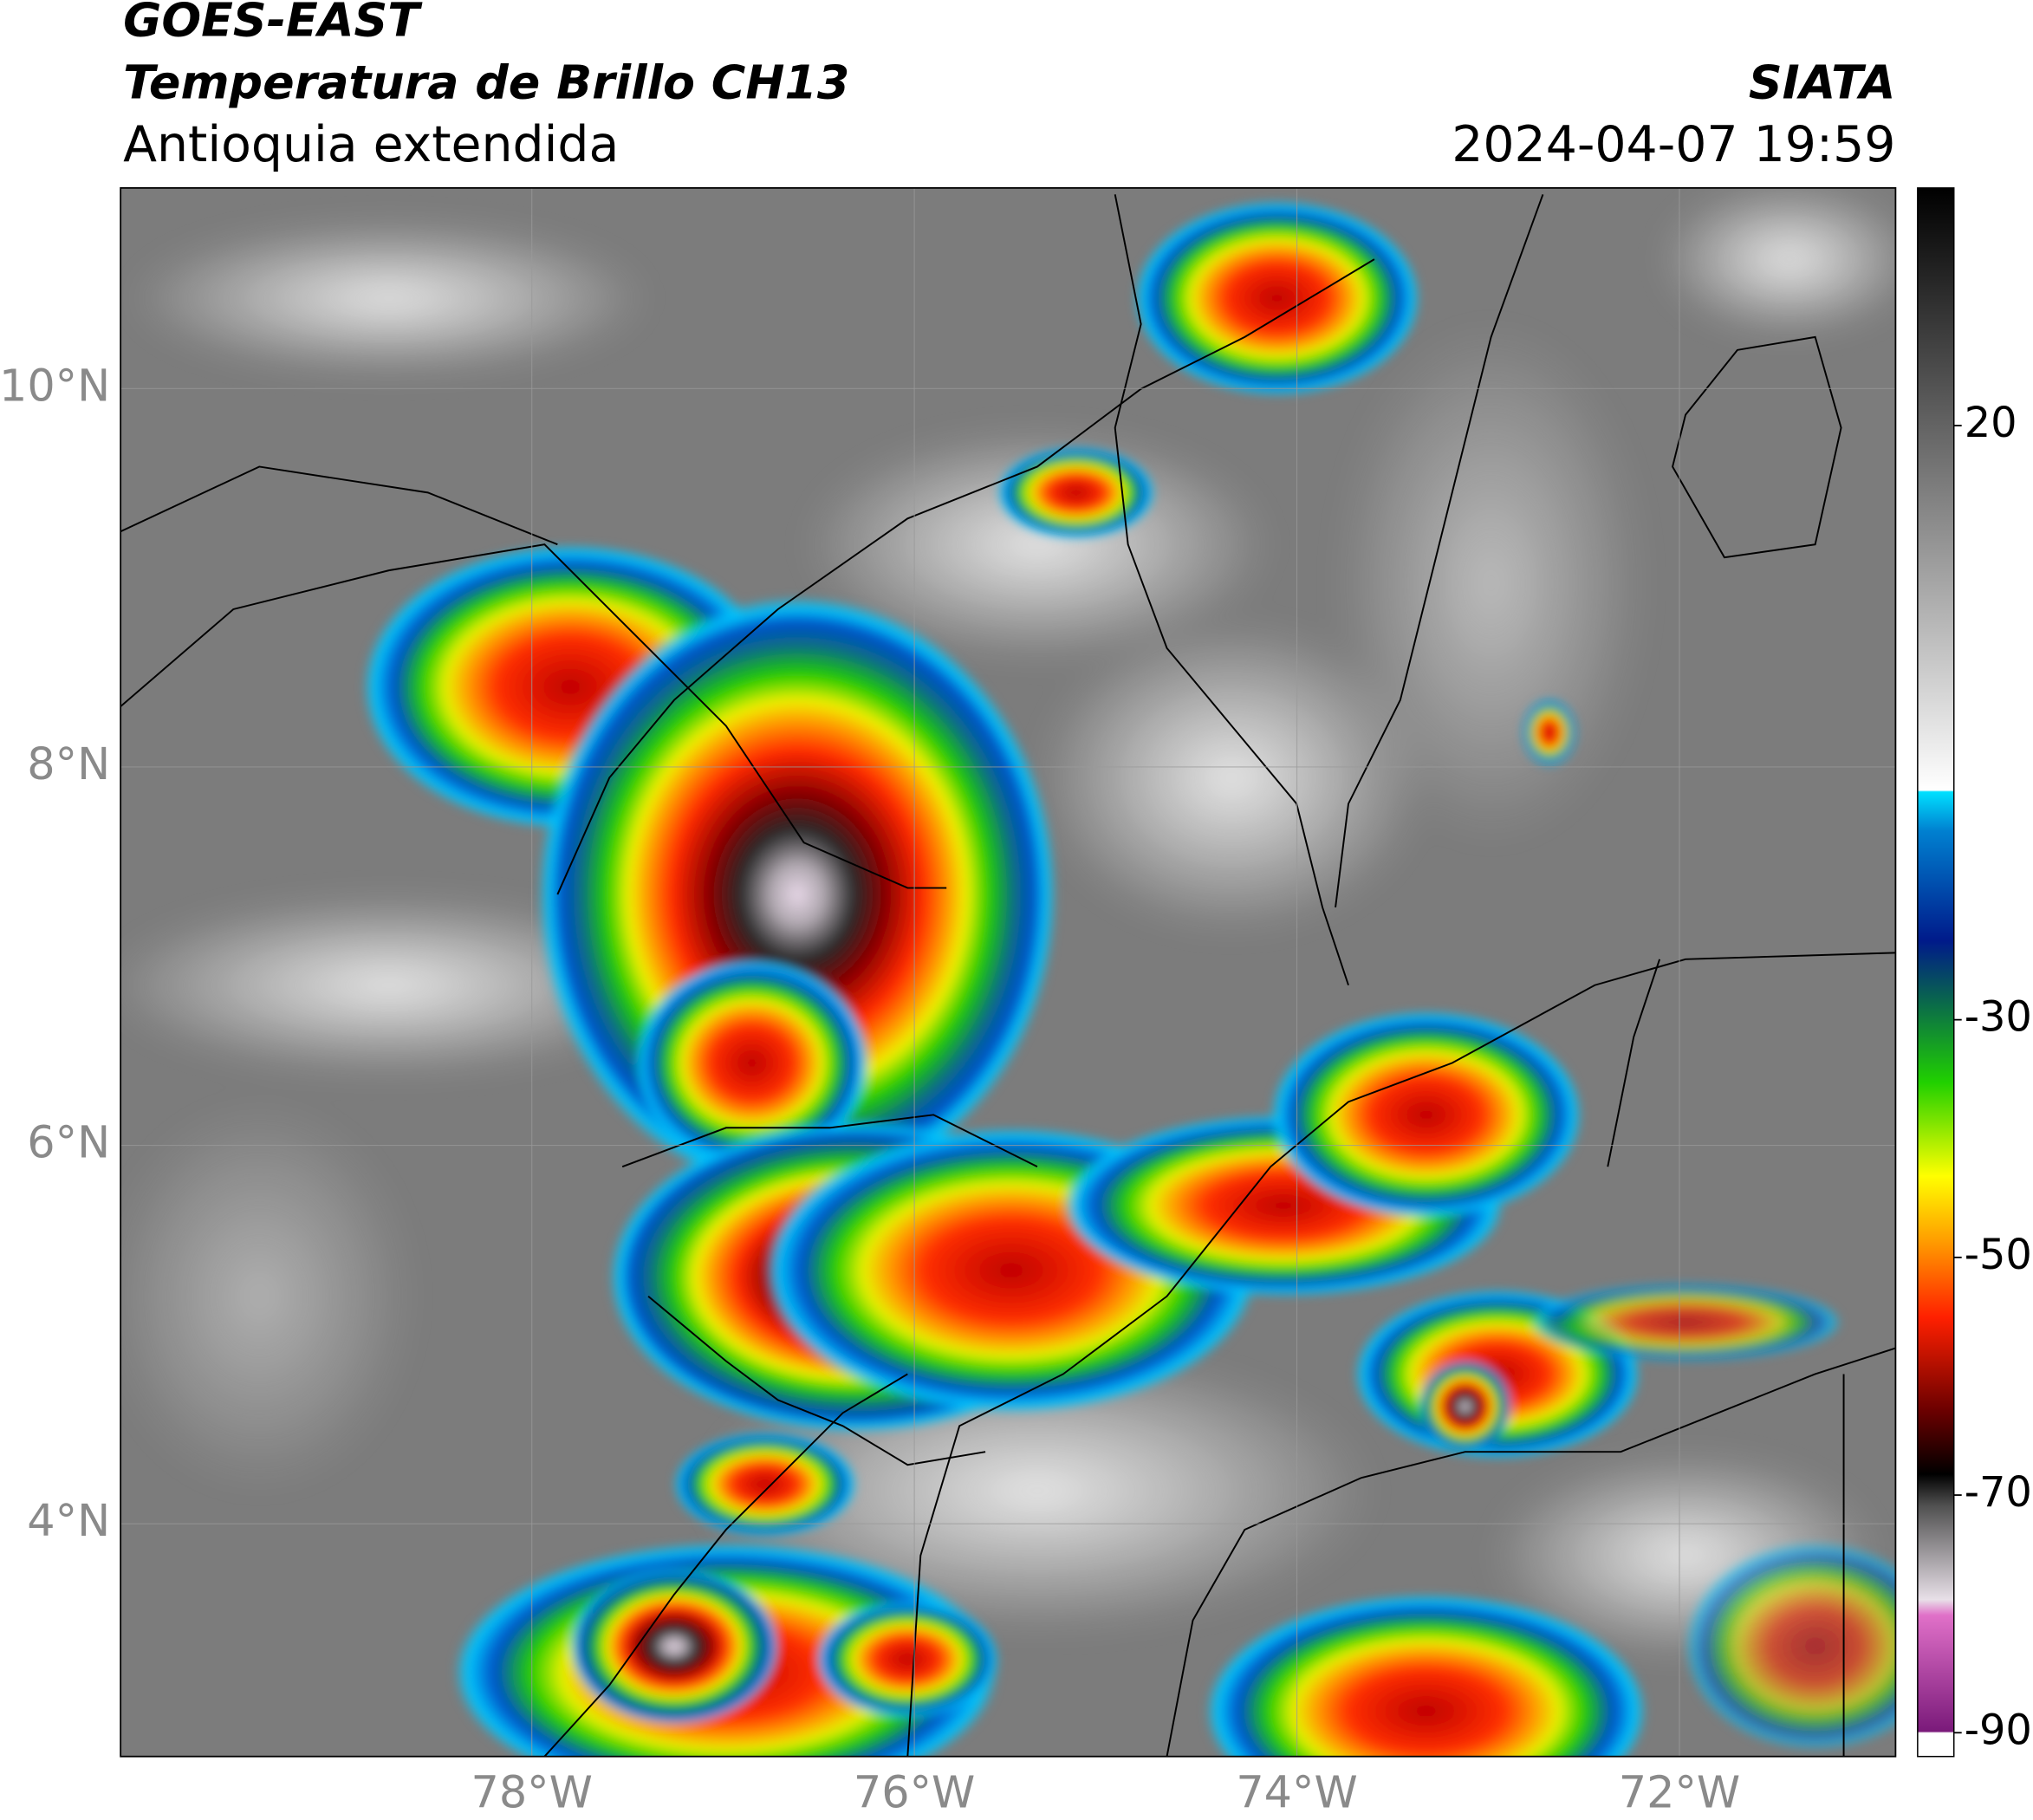 The image size is (2033, 1820). What do you see at coordinates (1822, 82) in the screenshot?
I see `source-label: SIATA` at bounding box center [1822, 82].